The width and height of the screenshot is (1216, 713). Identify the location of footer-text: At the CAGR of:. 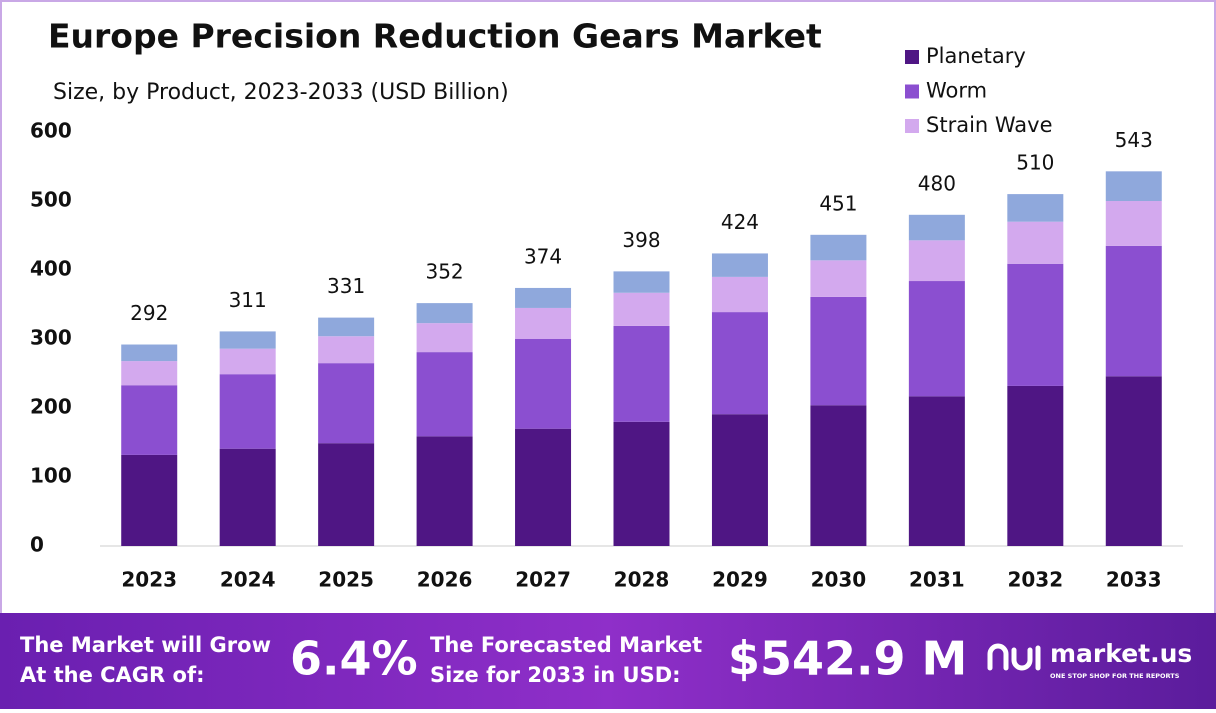
(112, 675).